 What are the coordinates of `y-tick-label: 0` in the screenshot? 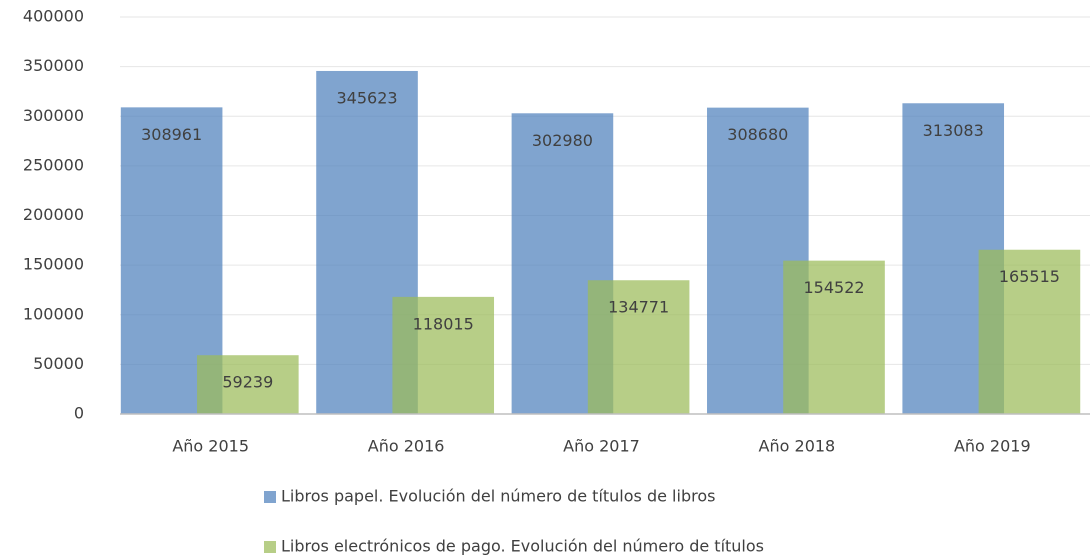 It's located at (79, 413).